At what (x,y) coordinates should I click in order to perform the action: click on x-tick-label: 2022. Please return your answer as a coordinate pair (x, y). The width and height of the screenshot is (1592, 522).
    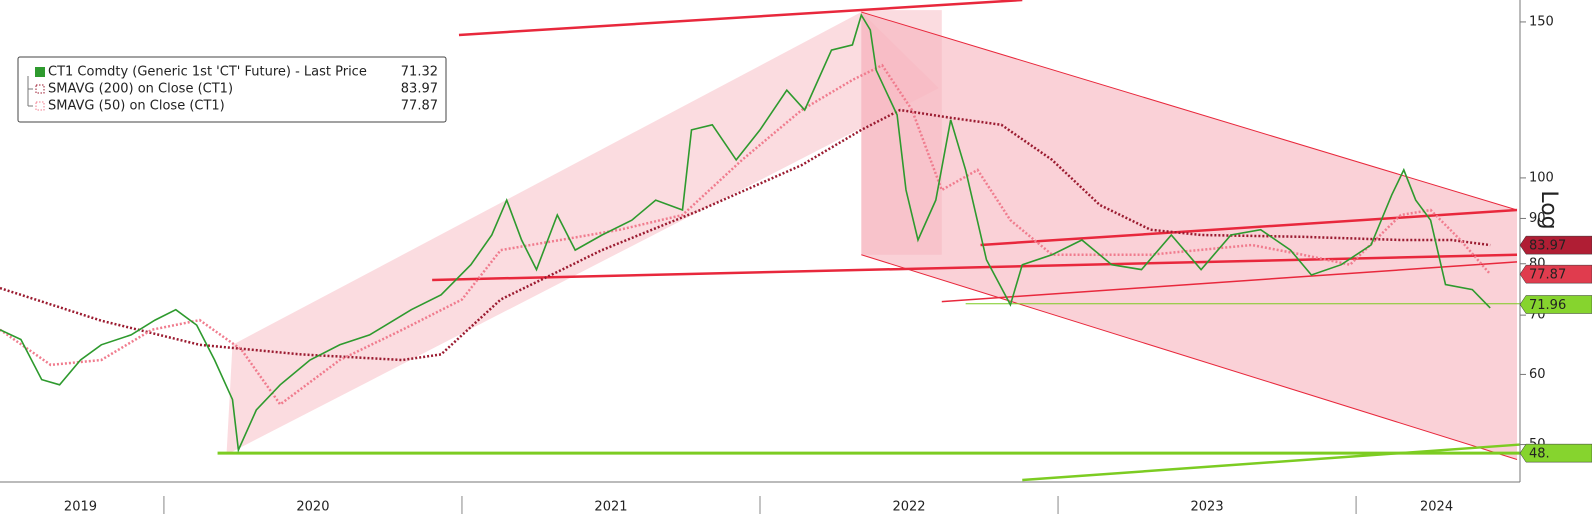
    Looking at the image, I should click on (908, 507).